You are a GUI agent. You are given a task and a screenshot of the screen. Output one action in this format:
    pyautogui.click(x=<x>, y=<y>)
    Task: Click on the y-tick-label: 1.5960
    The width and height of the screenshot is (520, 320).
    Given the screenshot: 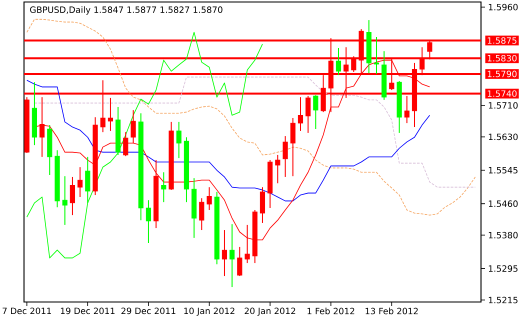 What is the action you would take?
    pyautogui.click(x=503, y=7)
    